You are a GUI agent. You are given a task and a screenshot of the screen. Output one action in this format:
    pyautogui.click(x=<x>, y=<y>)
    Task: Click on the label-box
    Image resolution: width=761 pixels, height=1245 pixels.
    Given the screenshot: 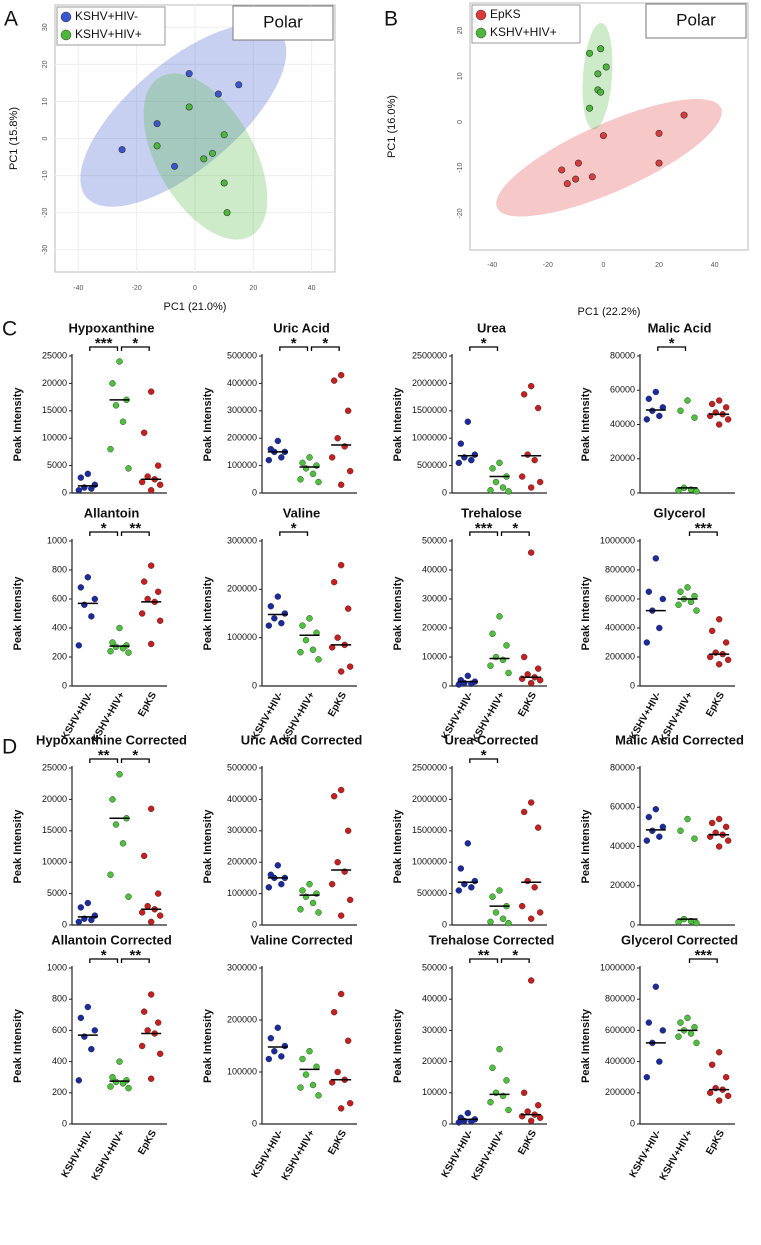 What is the action you would take?
    pyautogui.click(x=696, y=21)
    